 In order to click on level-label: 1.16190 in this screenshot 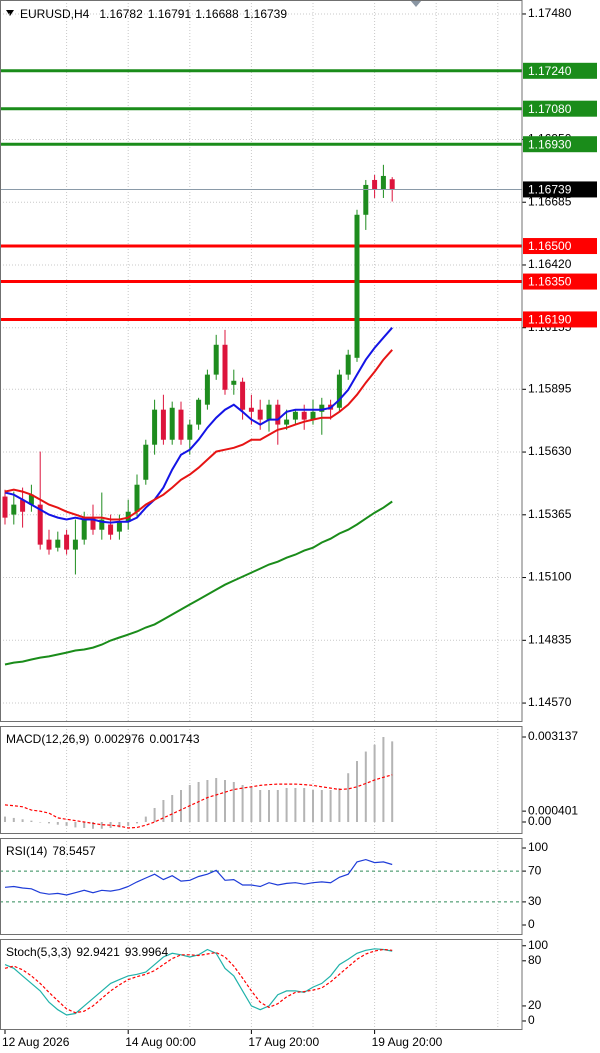, I will do `click(550, 320)`.